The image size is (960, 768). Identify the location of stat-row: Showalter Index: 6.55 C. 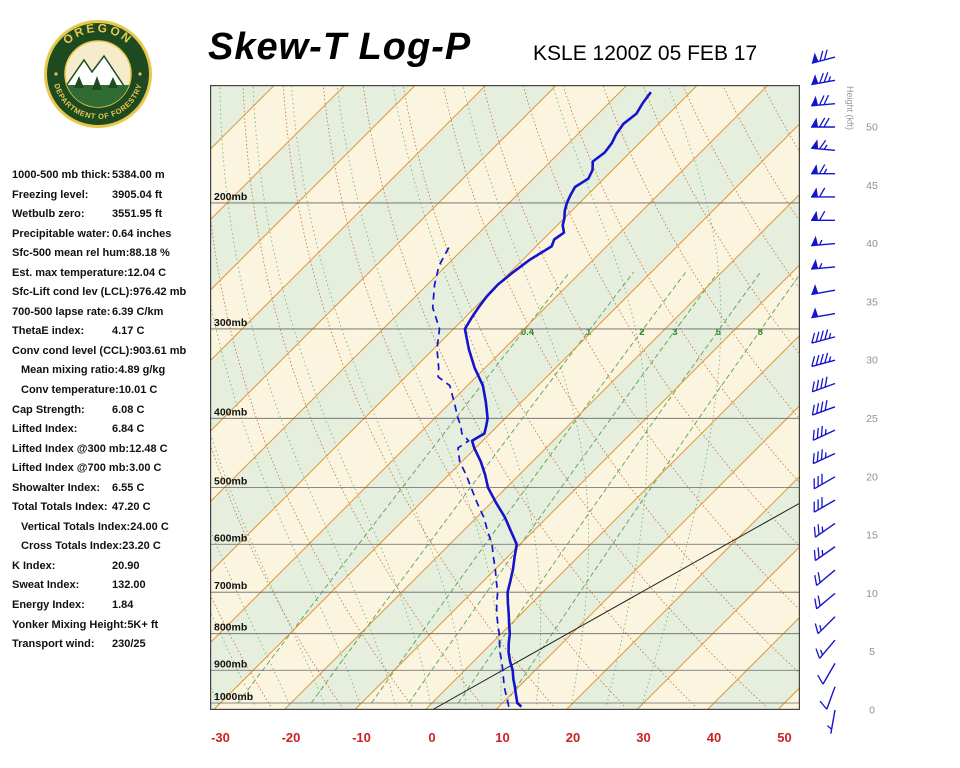
(113, 489).